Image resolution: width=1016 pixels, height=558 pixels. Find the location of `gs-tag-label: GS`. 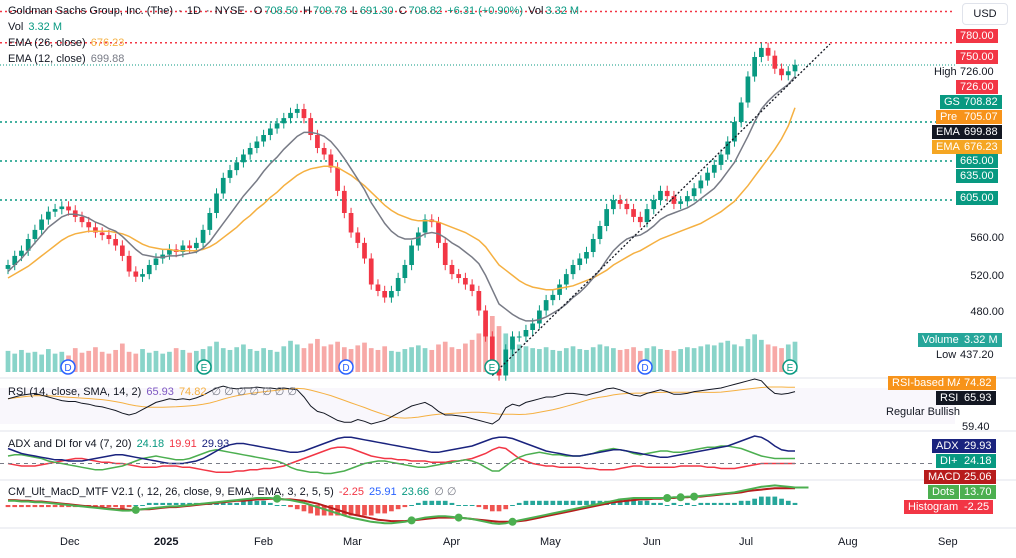

gs-tag-label: GS is located at coordinates (952, 102).